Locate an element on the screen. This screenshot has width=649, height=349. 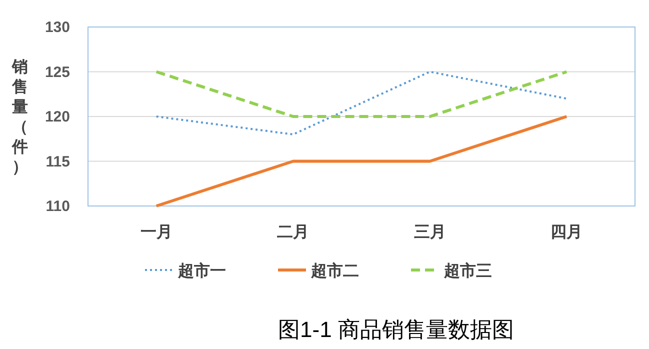
y-axis-title: 销售量（件） is located at coordinates (19, 117).